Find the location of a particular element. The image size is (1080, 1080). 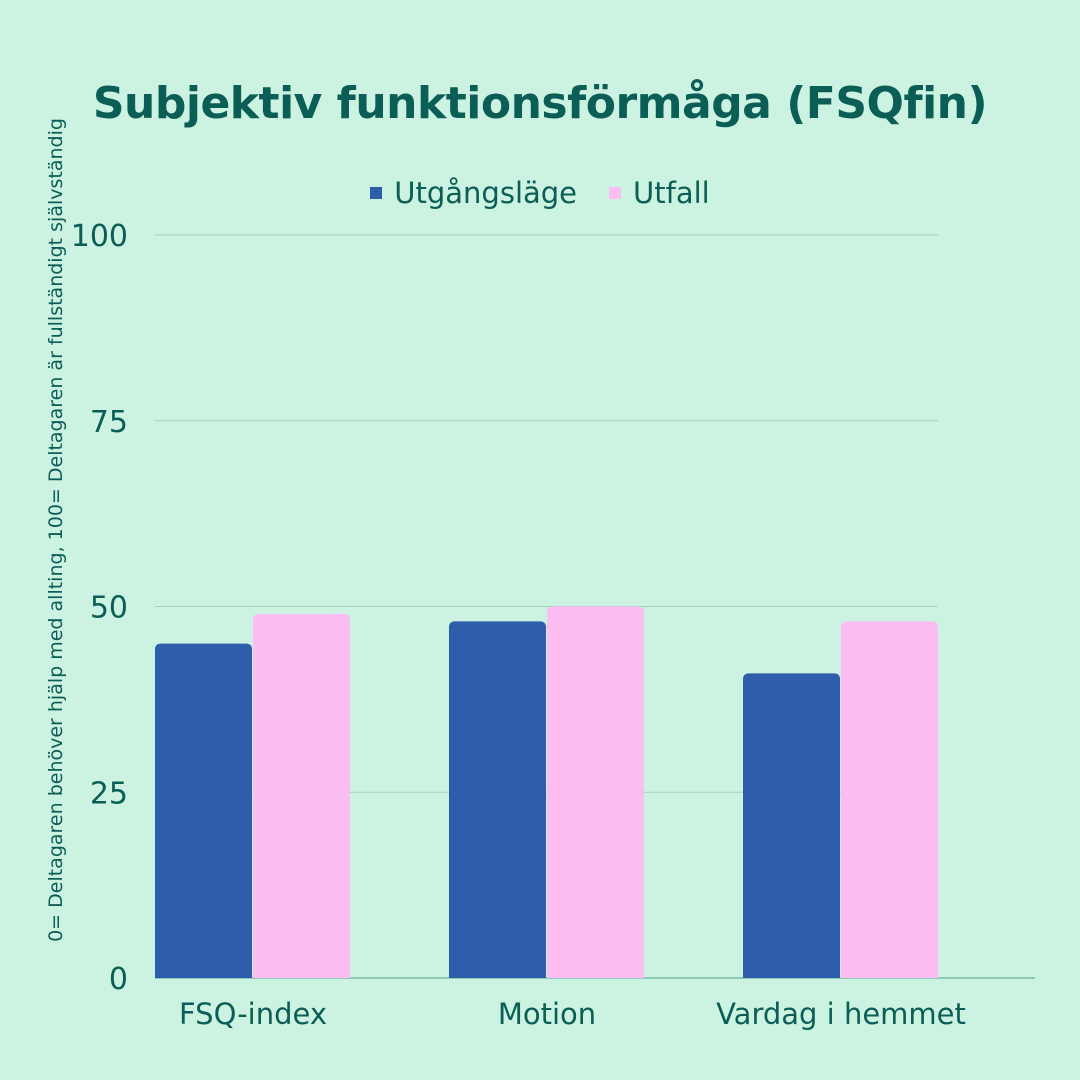

legend-item-series-0: Utgångsläge is located at coordinates (473, 193).